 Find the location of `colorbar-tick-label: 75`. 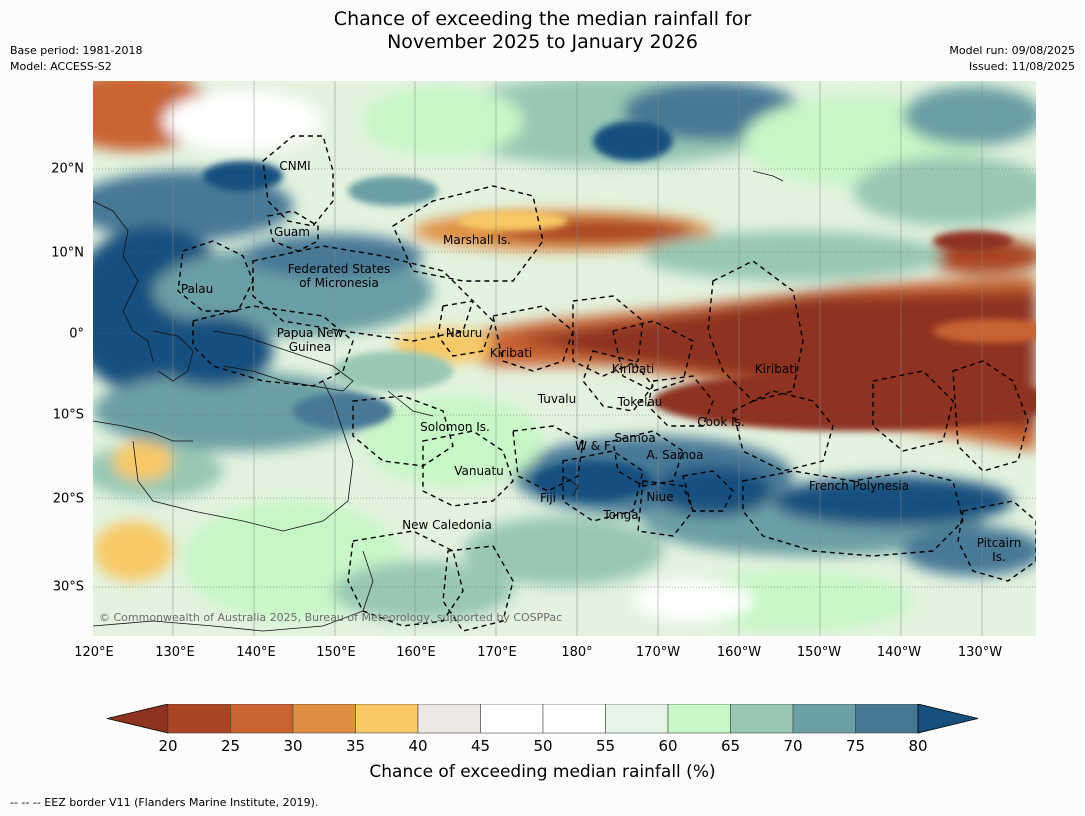

colorbar-tick-label: 75 is located at coordinates (855, 746).